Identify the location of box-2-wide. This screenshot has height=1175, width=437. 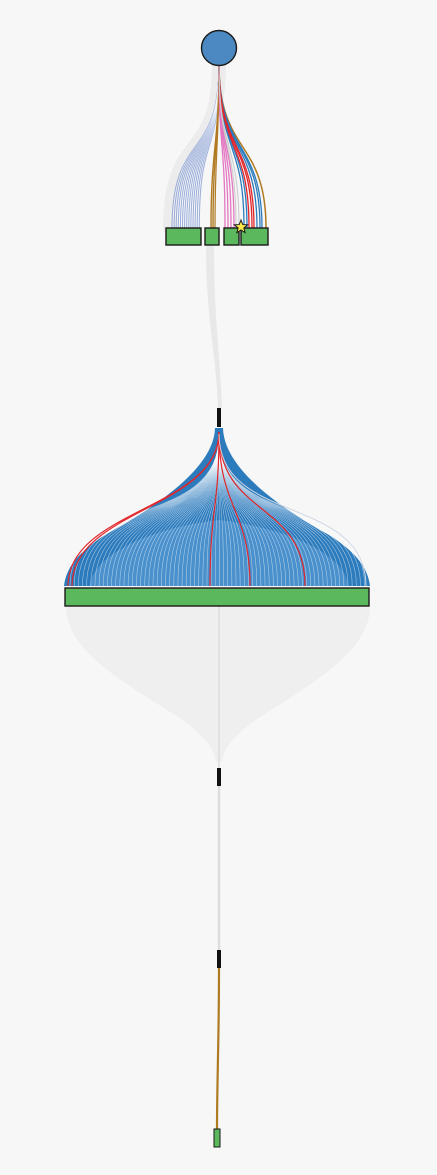
(217, 597).